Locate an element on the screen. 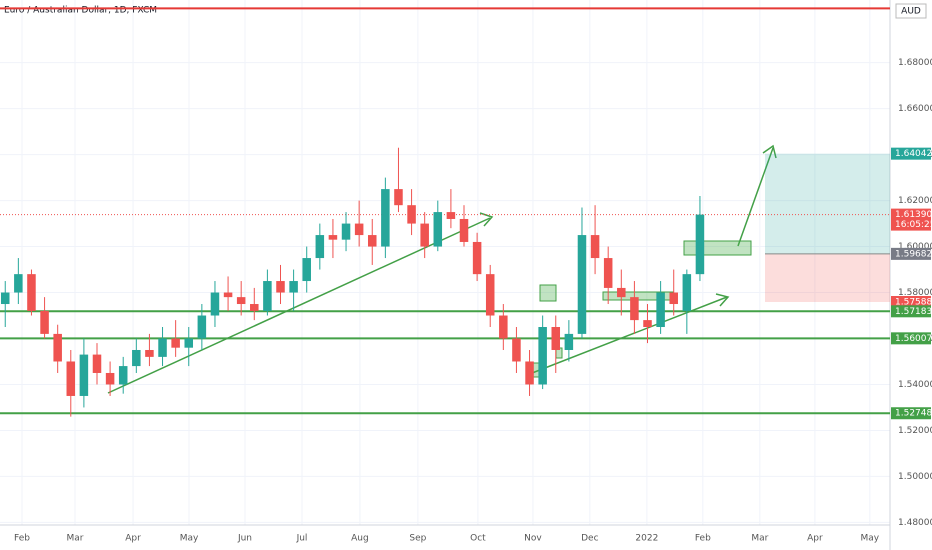 The image size is (932, 550). x-tick-label: Jun is located at coordinates (244, 539).